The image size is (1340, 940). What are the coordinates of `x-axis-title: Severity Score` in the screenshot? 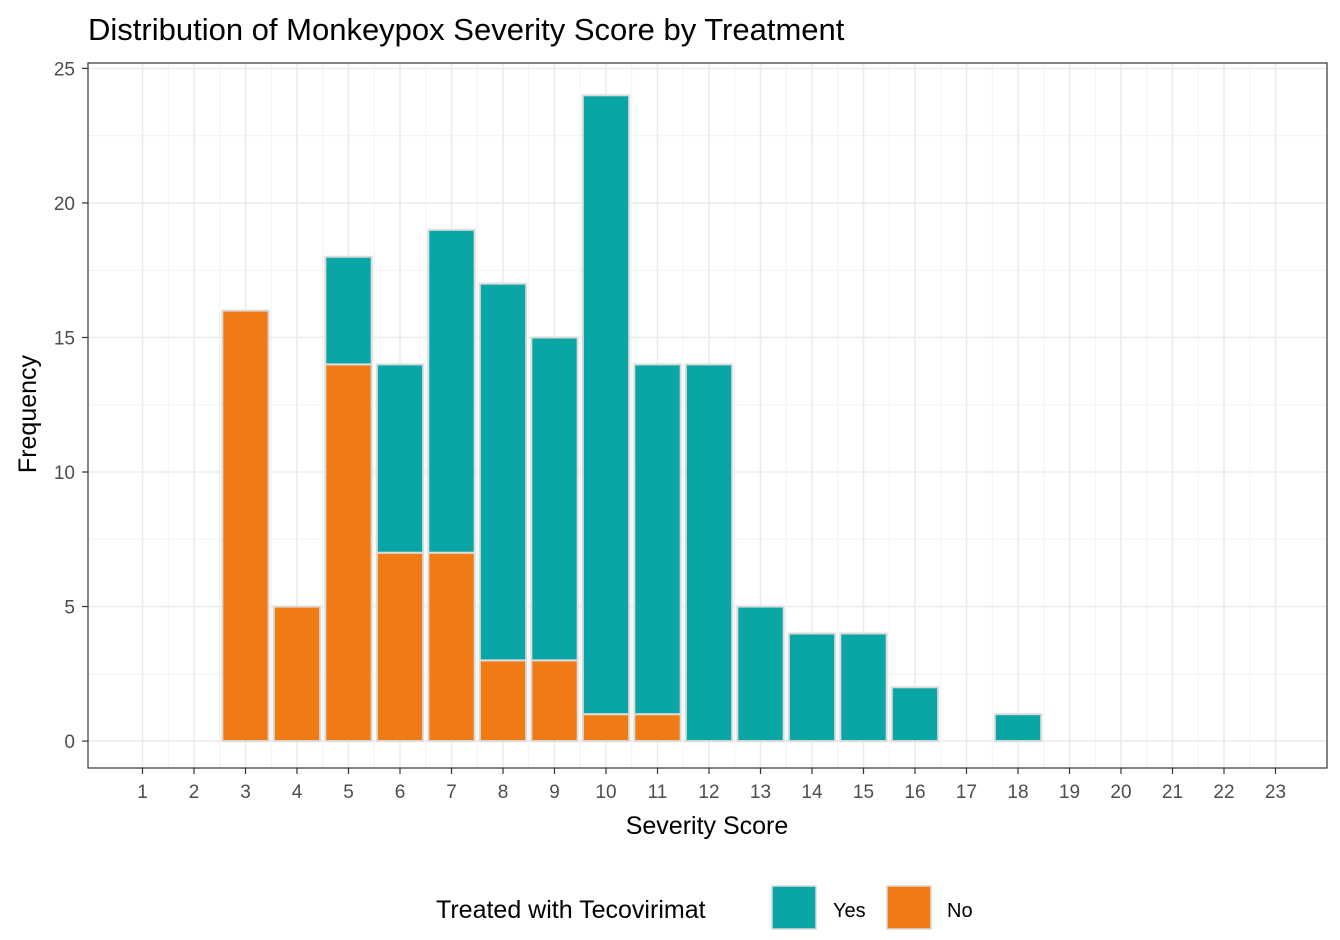 It's located at (707, 826).